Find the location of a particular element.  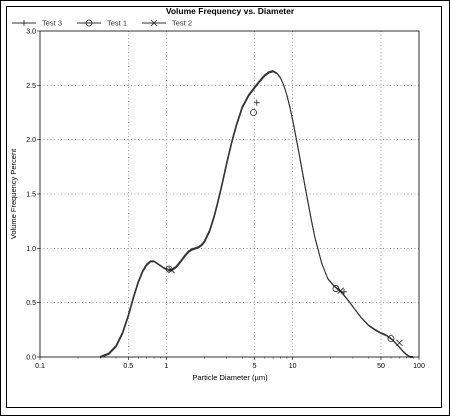

legend-marker-b is located at coordinates (154, 23).